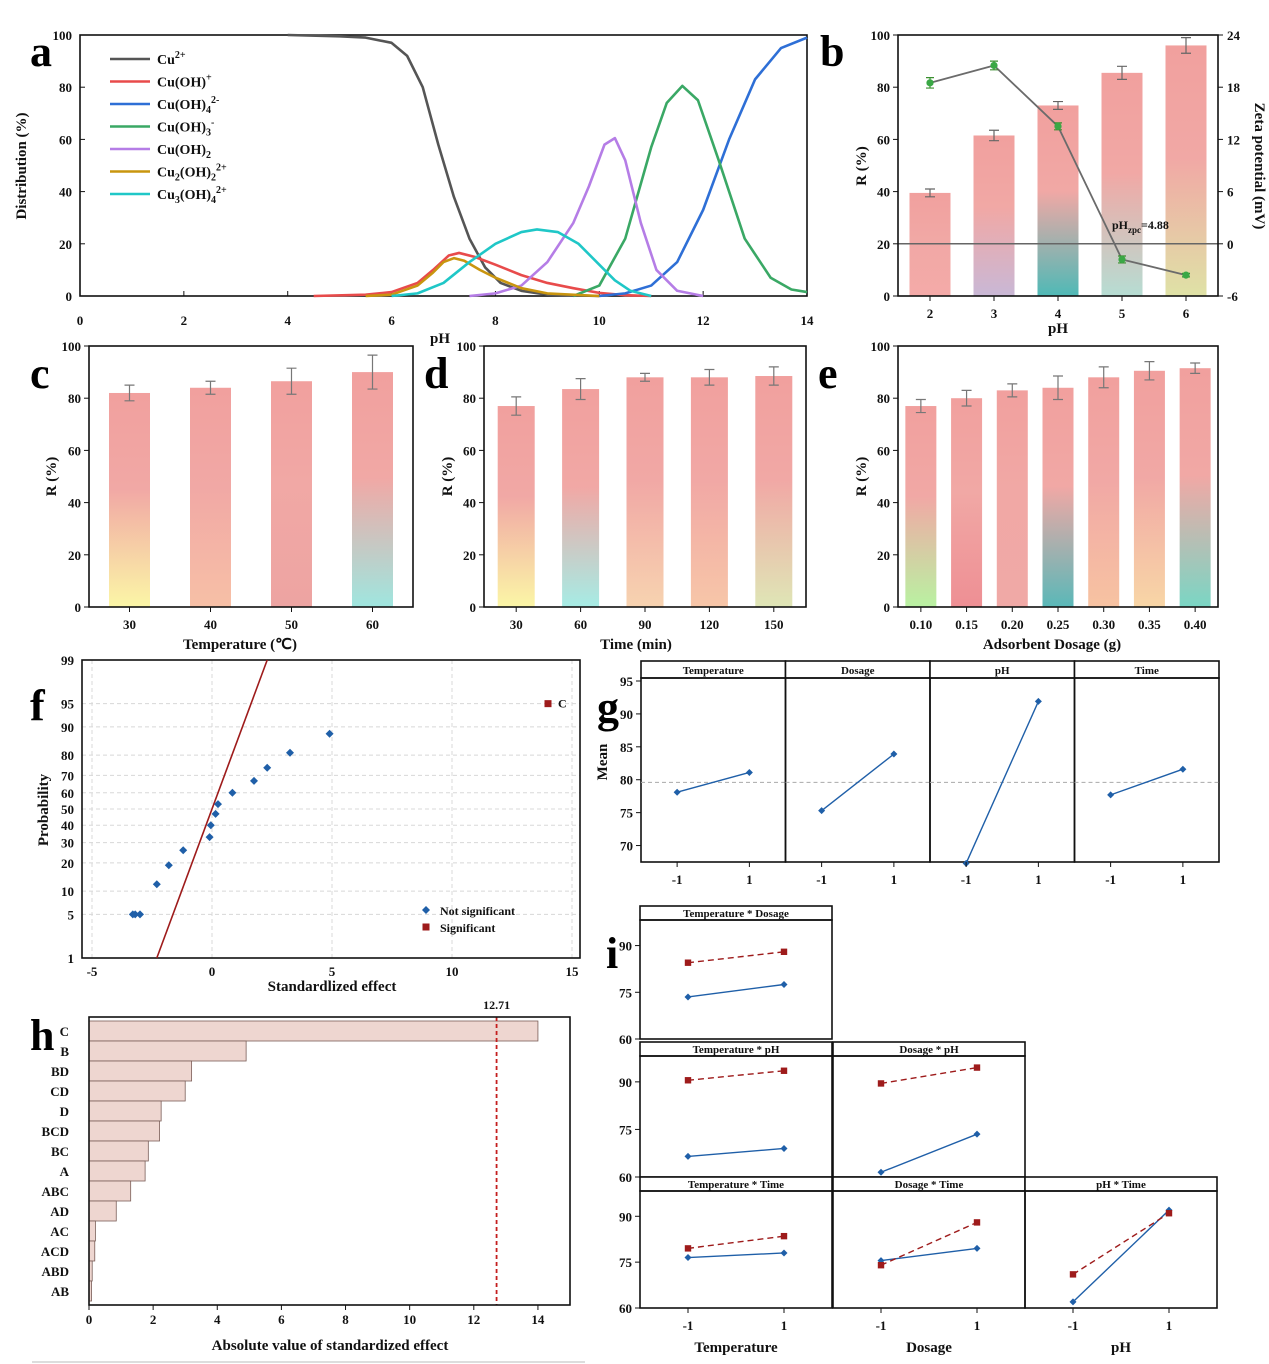 The width and height of the screenshot is (1269, 1364). What do you see at coordinates (1121, 1185) in the screenshot?
I see `facet-title: pH * Time` at bounding box center [1121, 1185].